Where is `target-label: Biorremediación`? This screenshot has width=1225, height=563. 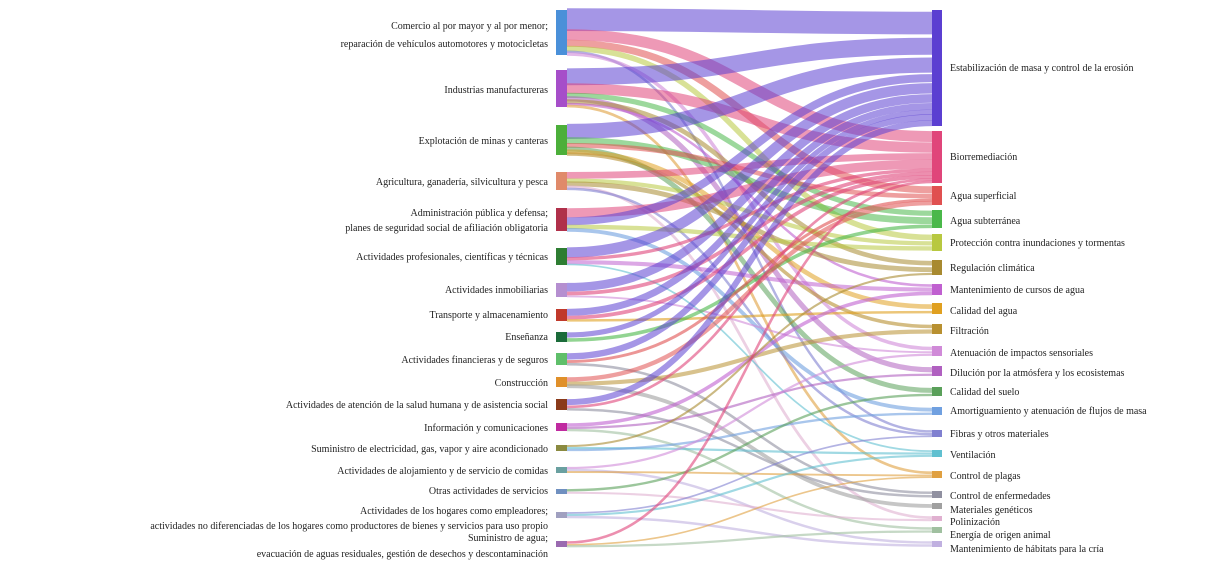
target-label: Biorremediación is located at coordinates (983, 157).